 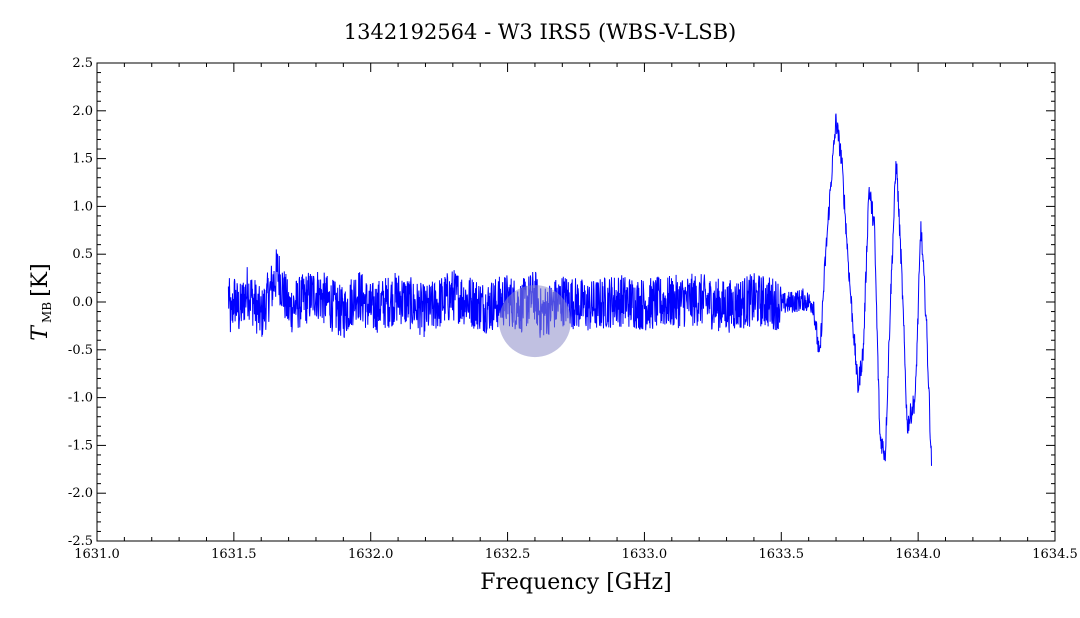 I want to click on y-axis-label-unit: [K], so click(x=40, y=280).